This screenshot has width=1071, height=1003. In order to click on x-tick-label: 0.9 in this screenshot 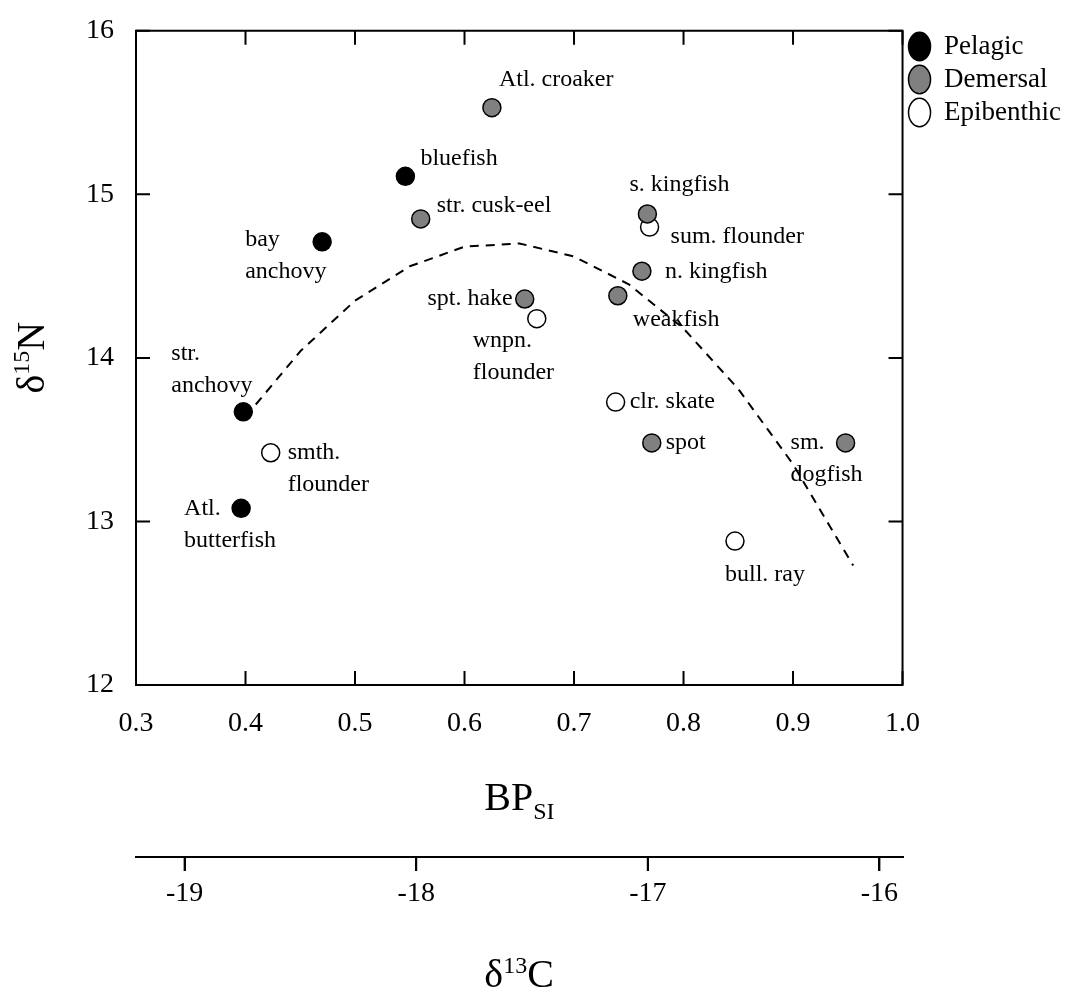, I will do `click(793, 722)`.